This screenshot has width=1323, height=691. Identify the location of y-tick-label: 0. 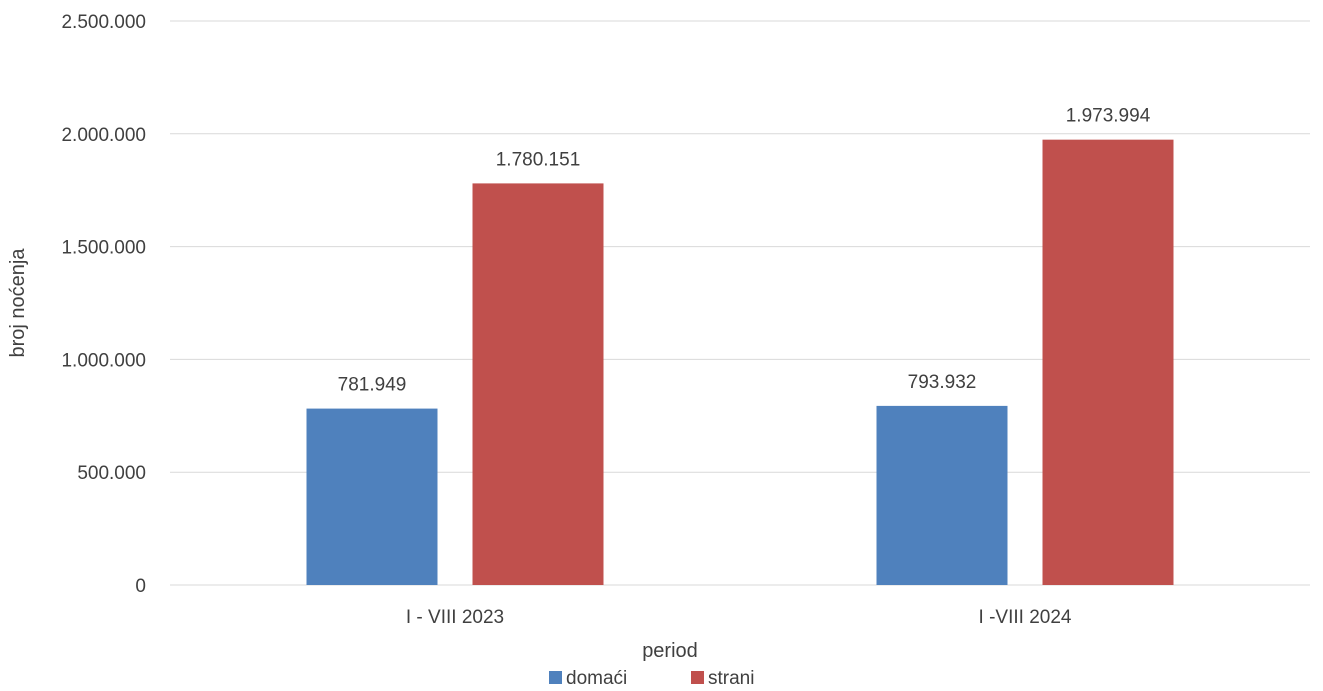
(140, 586).